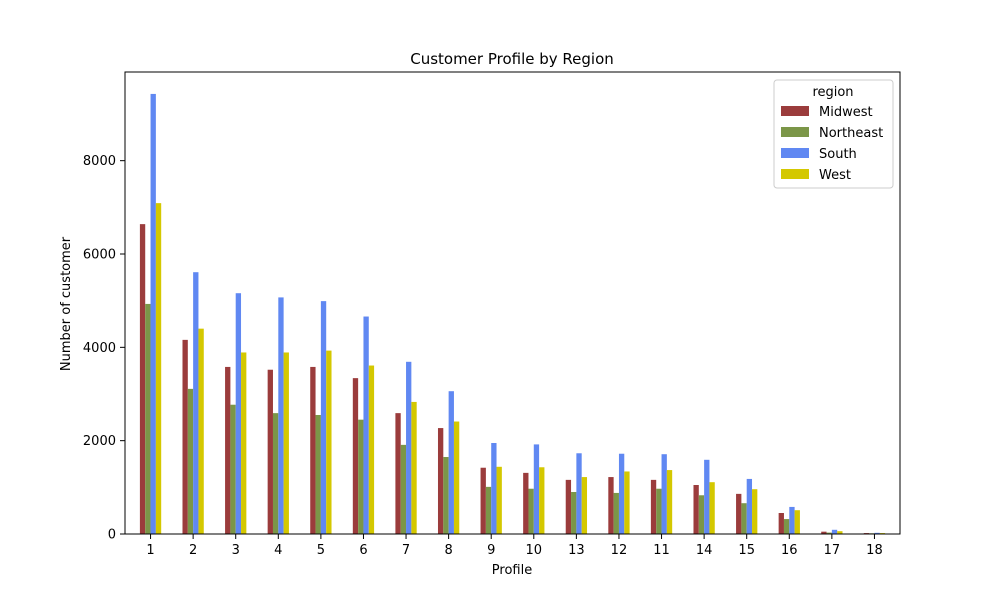 This screenshot has width=1000, height=604. I want to click on x-tick-label: 11, so click(661, 550).